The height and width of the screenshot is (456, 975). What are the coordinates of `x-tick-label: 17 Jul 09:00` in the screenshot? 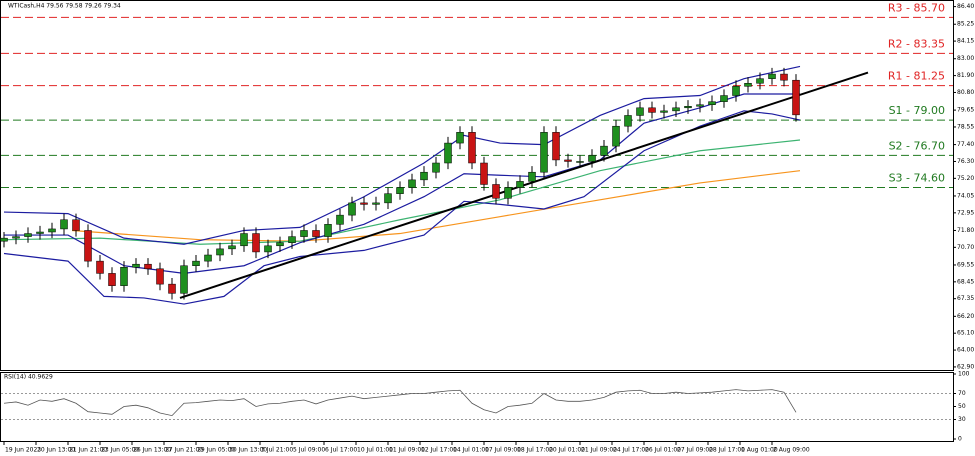 It's located at (503, 450).